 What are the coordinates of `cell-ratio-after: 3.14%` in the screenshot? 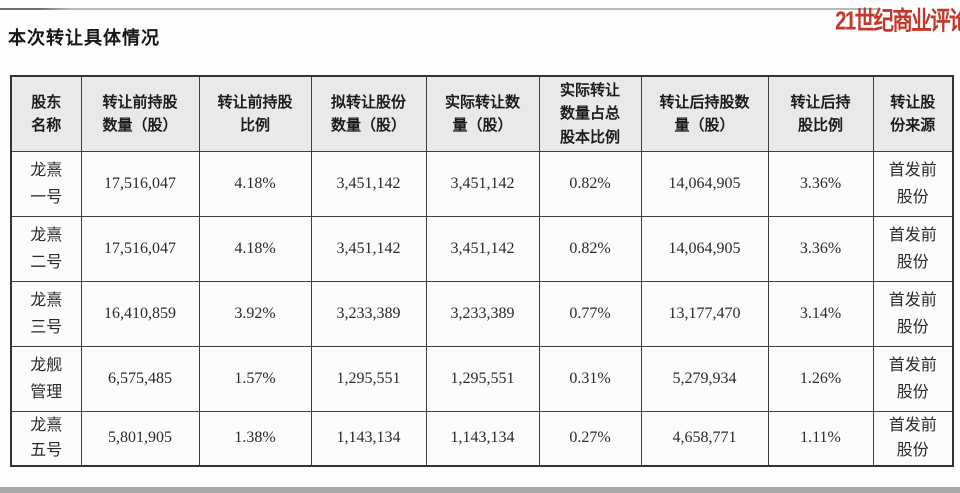 It's located at (820, 313).